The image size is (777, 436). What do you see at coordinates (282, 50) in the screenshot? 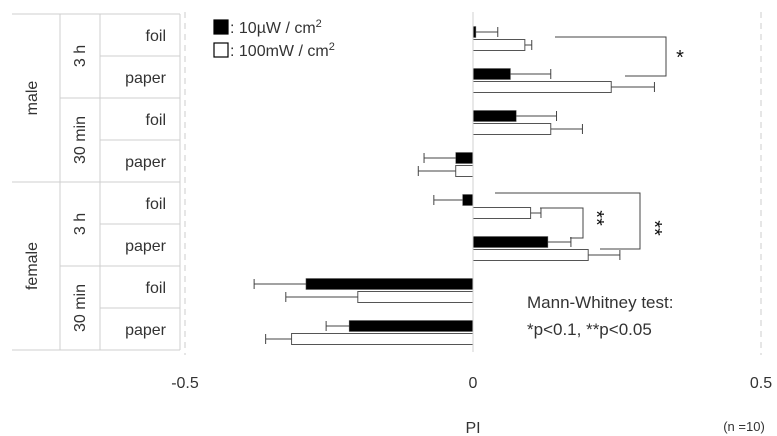
I see `legend-label: : 100mW / cm2` at bounding box center [282, 50].